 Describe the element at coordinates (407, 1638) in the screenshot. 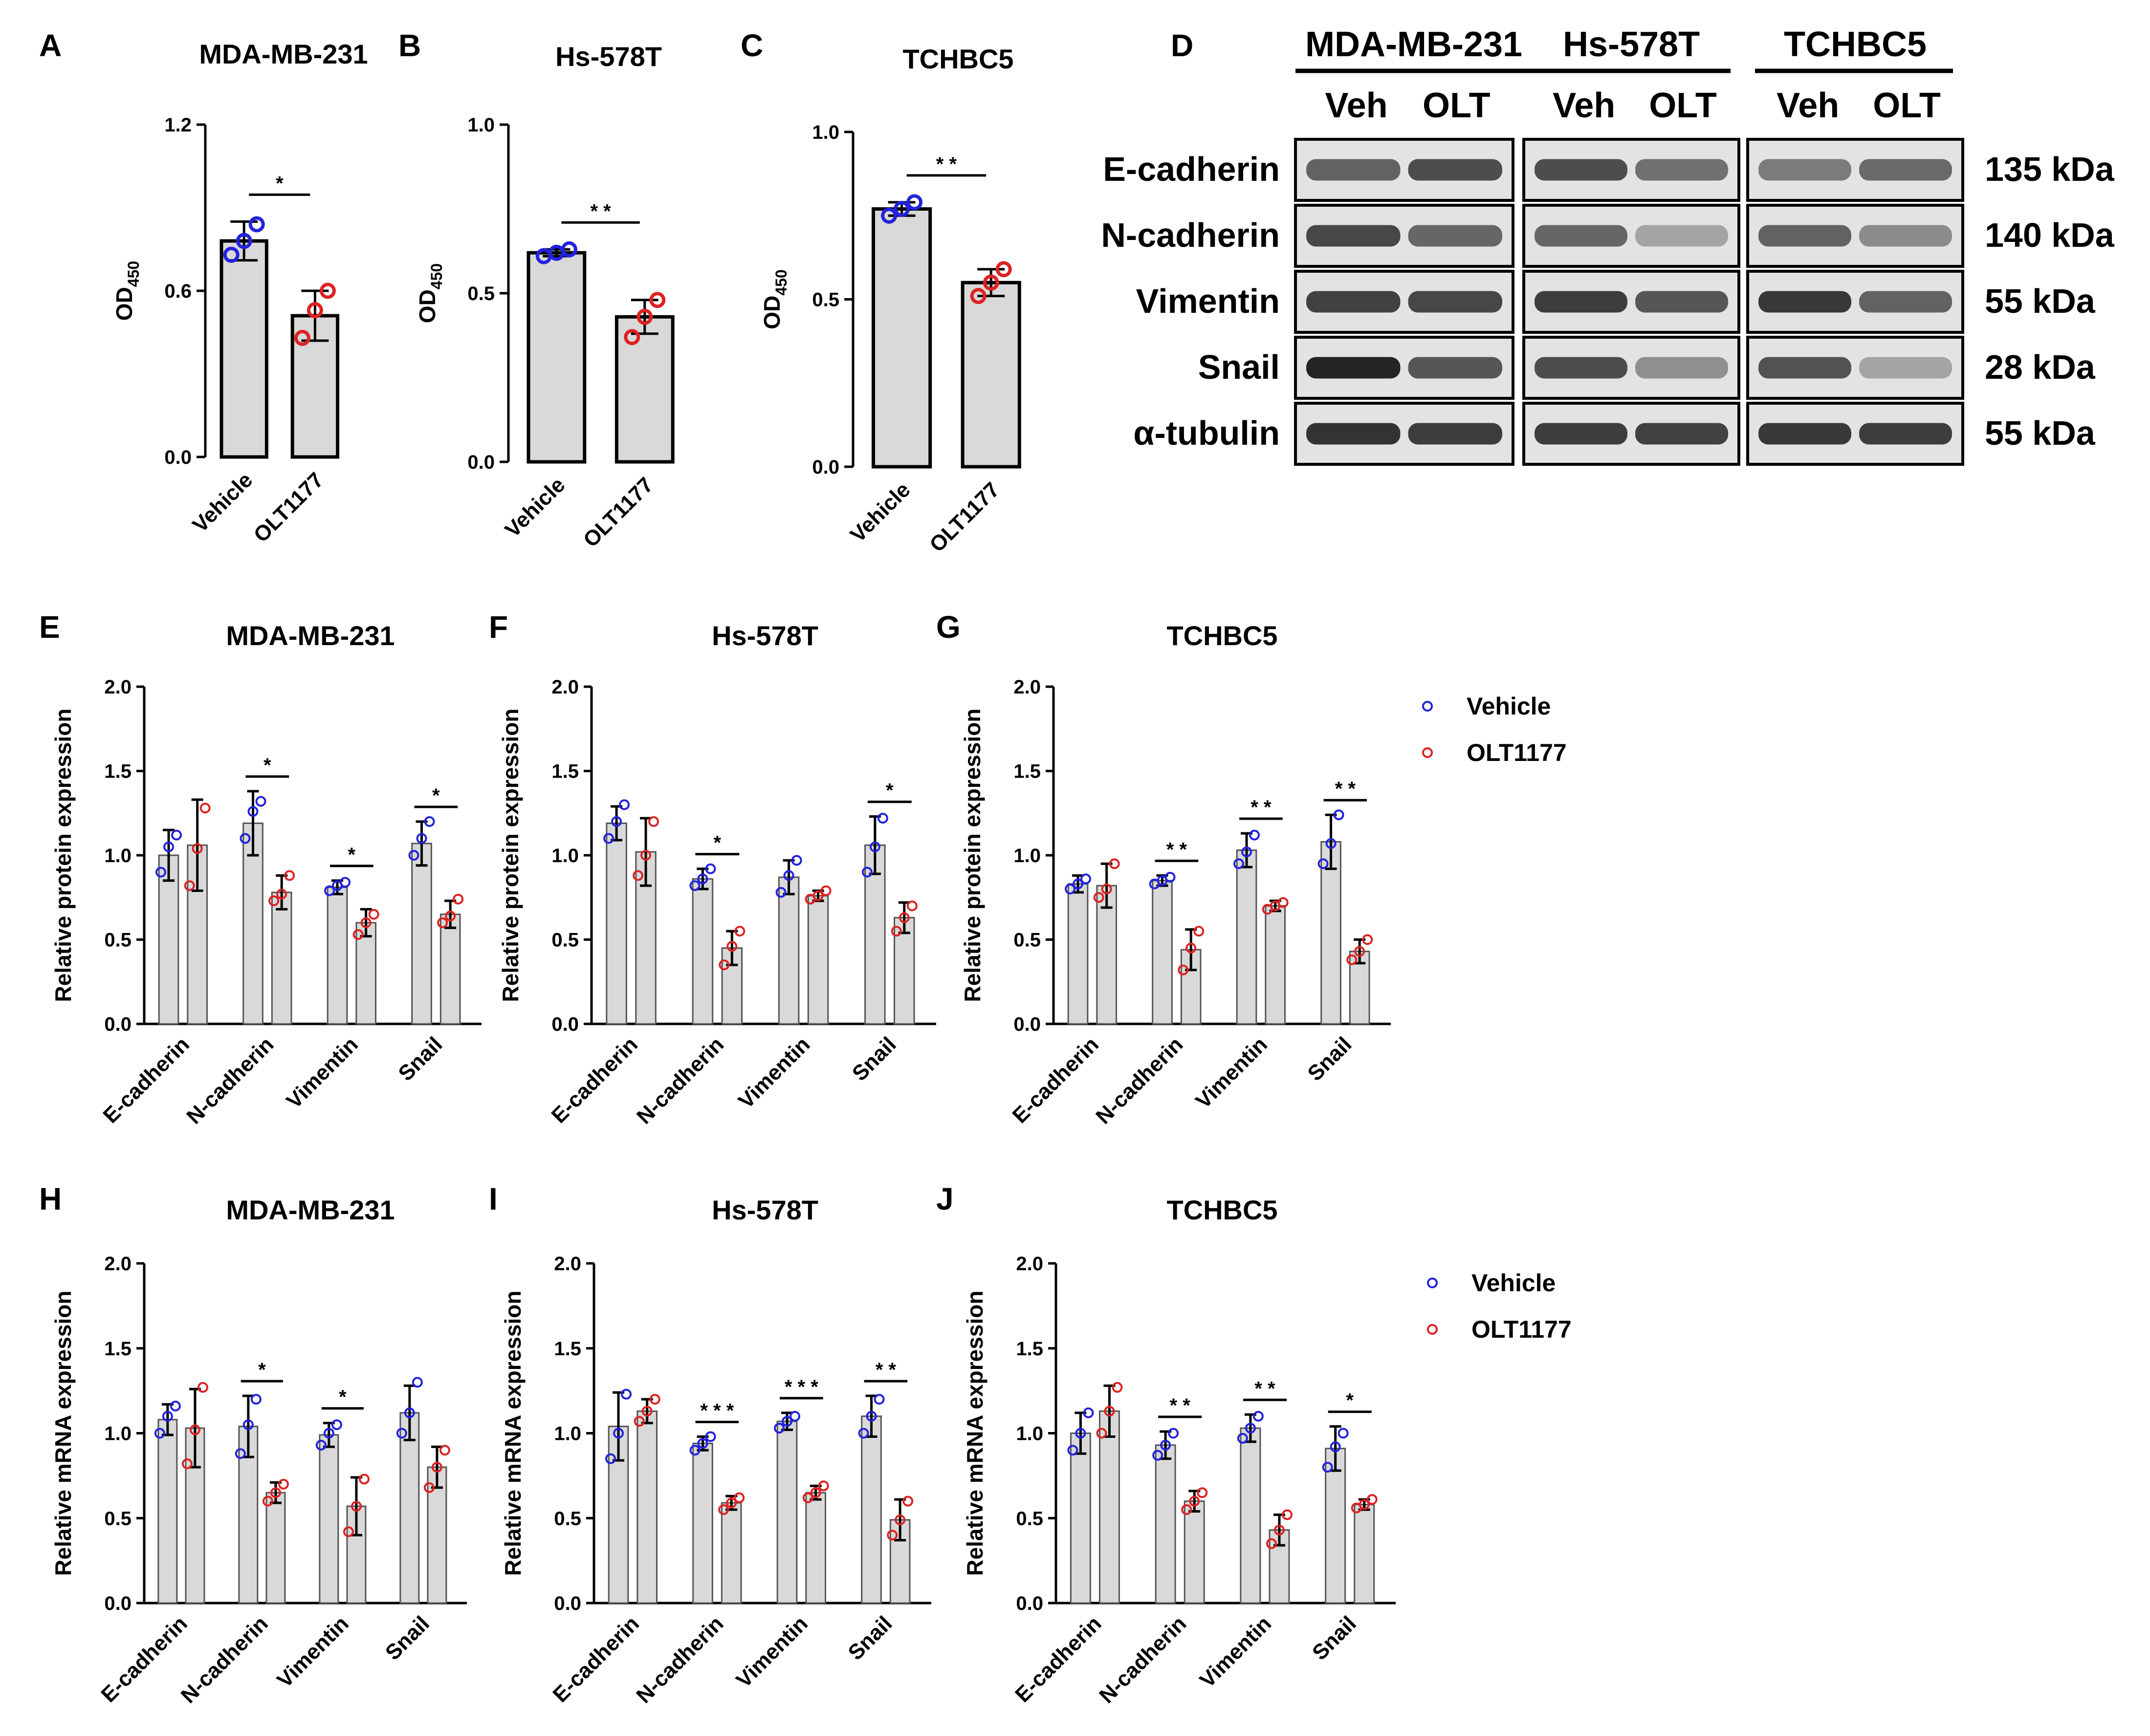

I see `x-category-label: Snail` at that location.